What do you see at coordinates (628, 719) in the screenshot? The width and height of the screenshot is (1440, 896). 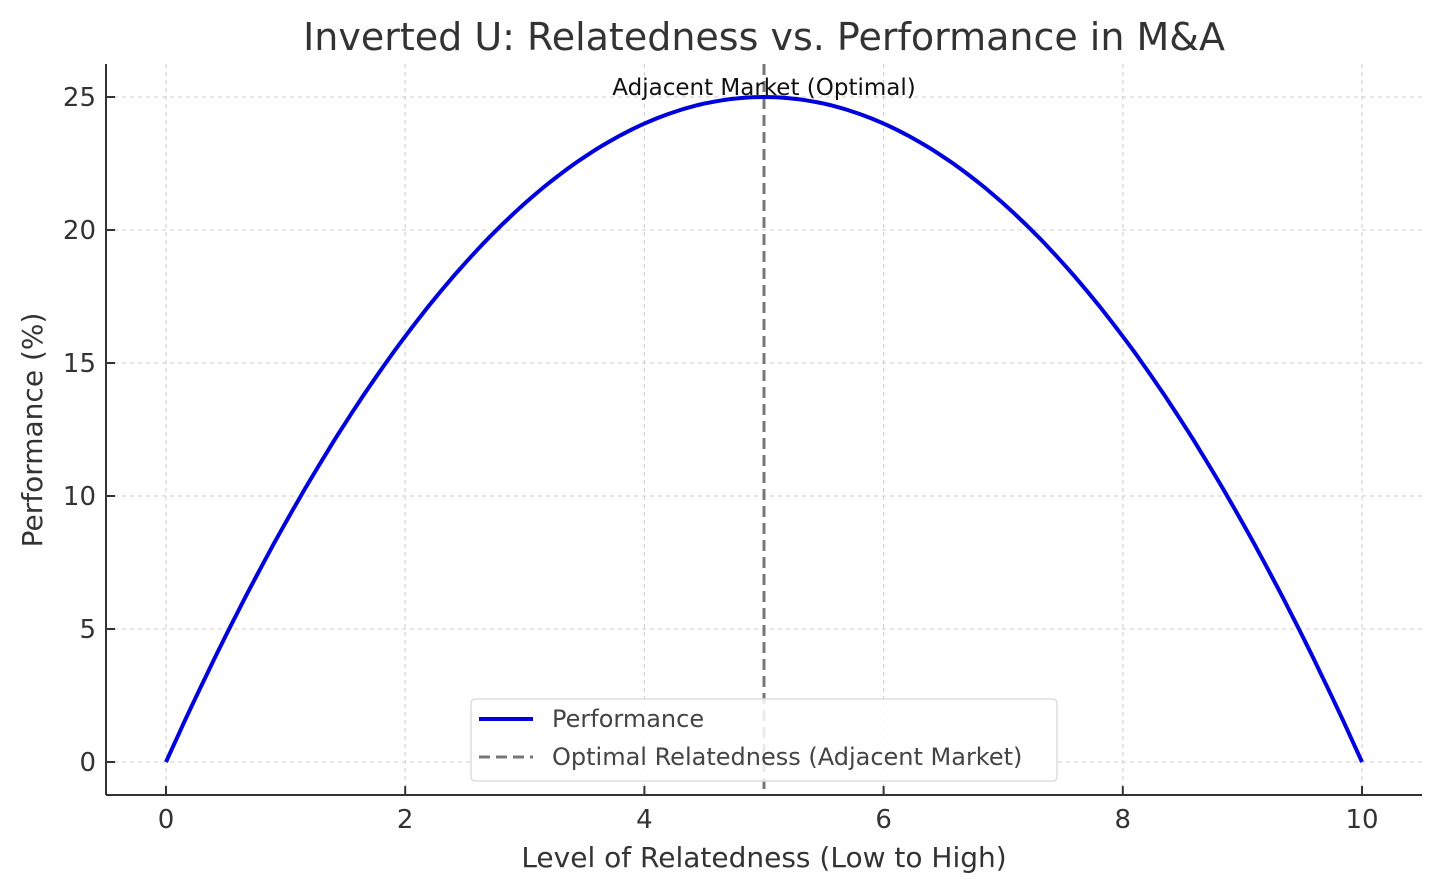 I see `legend-performance-label: Performance` at bounding box center [628, 719].